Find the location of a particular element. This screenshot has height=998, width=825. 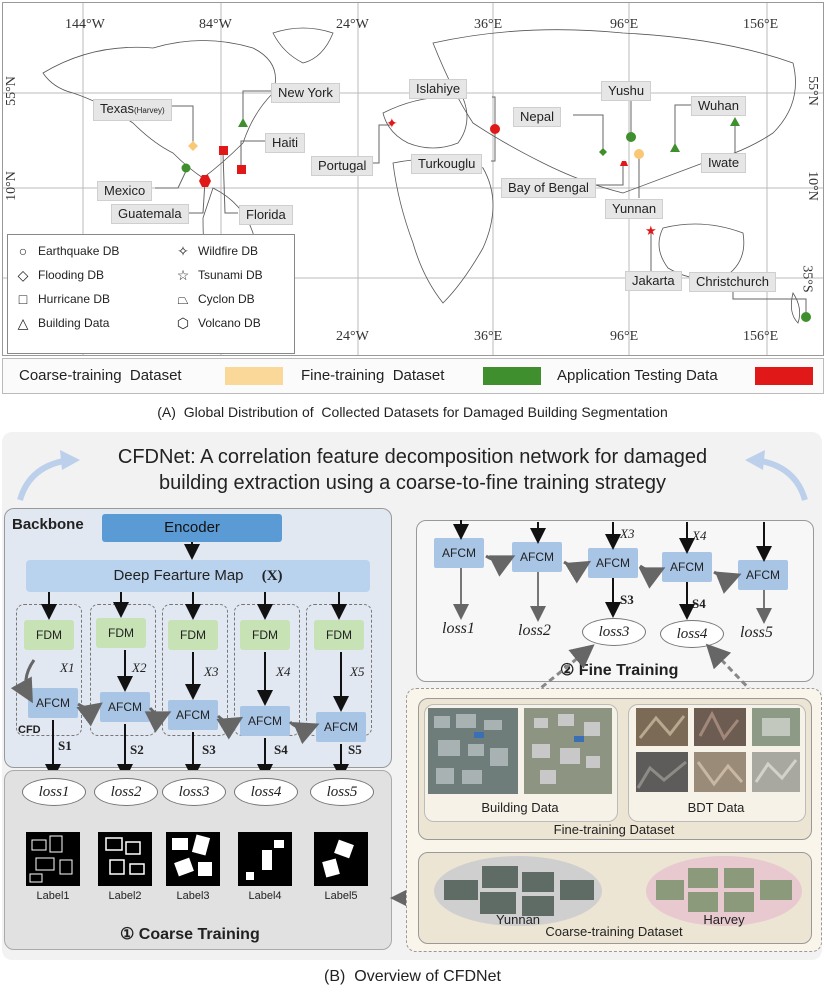

marker-turkey-earthquake is located at coordinates (495, 129).